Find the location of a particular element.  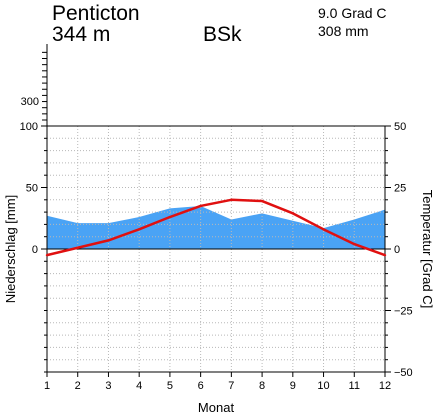

precip-tick-label: 0 is located at coordinates (35, 250).